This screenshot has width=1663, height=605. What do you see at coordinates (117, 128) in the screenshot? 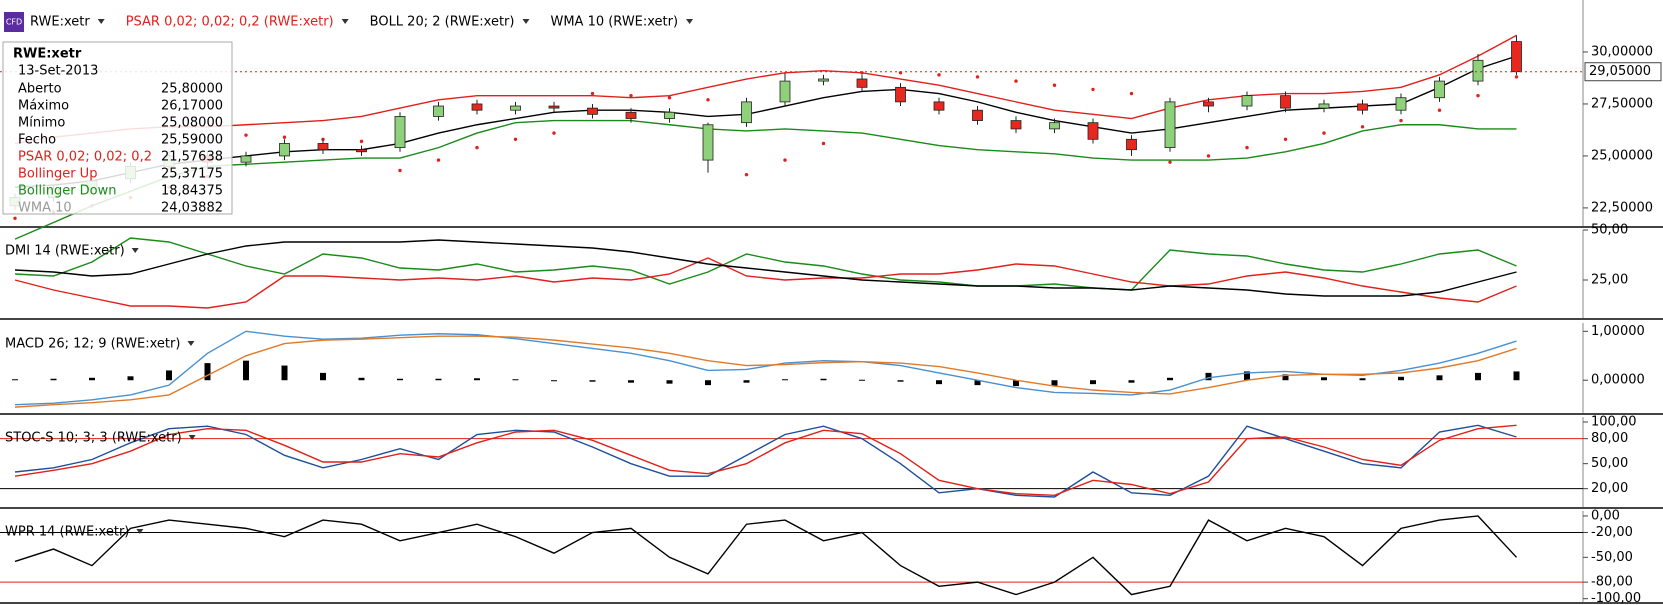
I see `info-box` at bounding box center [117, 128].